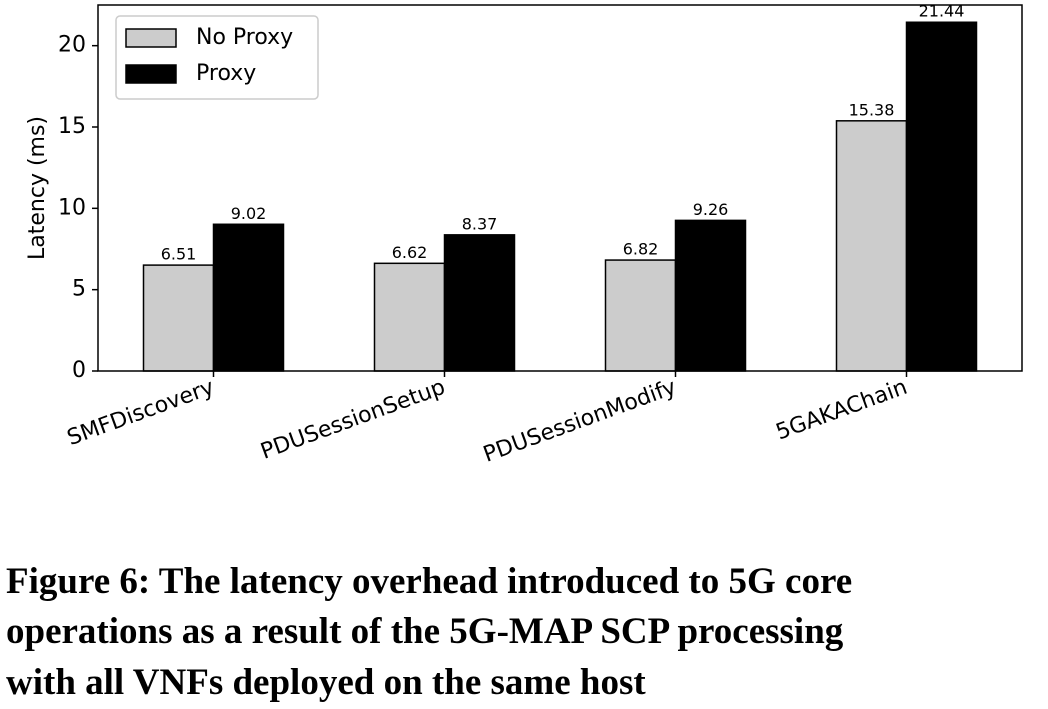 Image resolution: width=1048 pixels, height=709 pixels. What do you see at coordinates (179, 254) in the screenshot?
I see `value-label: 6.51` at bounding box center [179, 254].